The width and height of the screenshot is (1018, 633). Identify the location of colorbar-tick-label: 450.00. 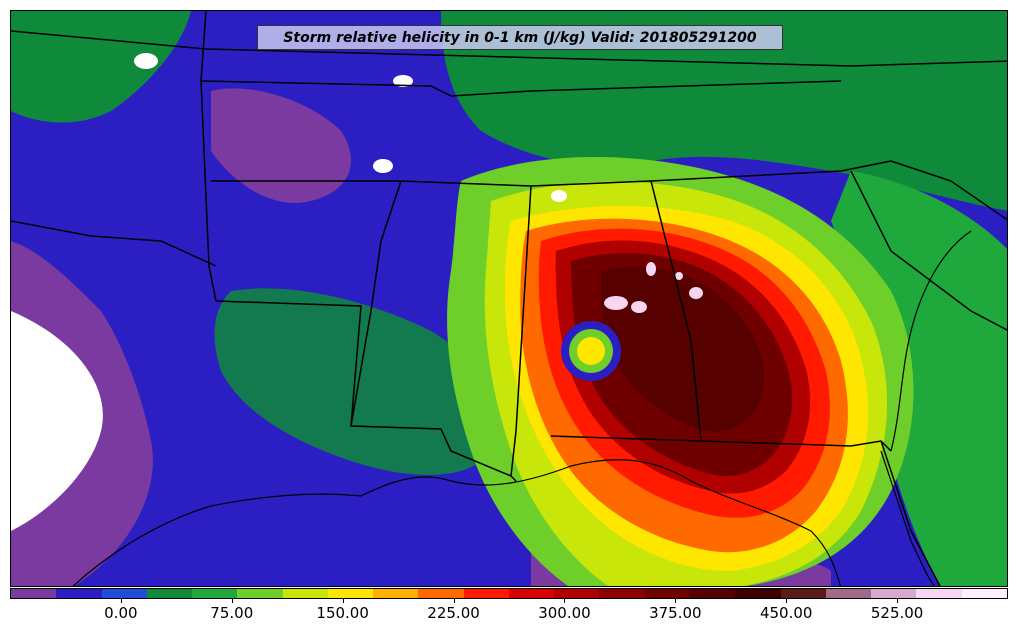
(786, 613).